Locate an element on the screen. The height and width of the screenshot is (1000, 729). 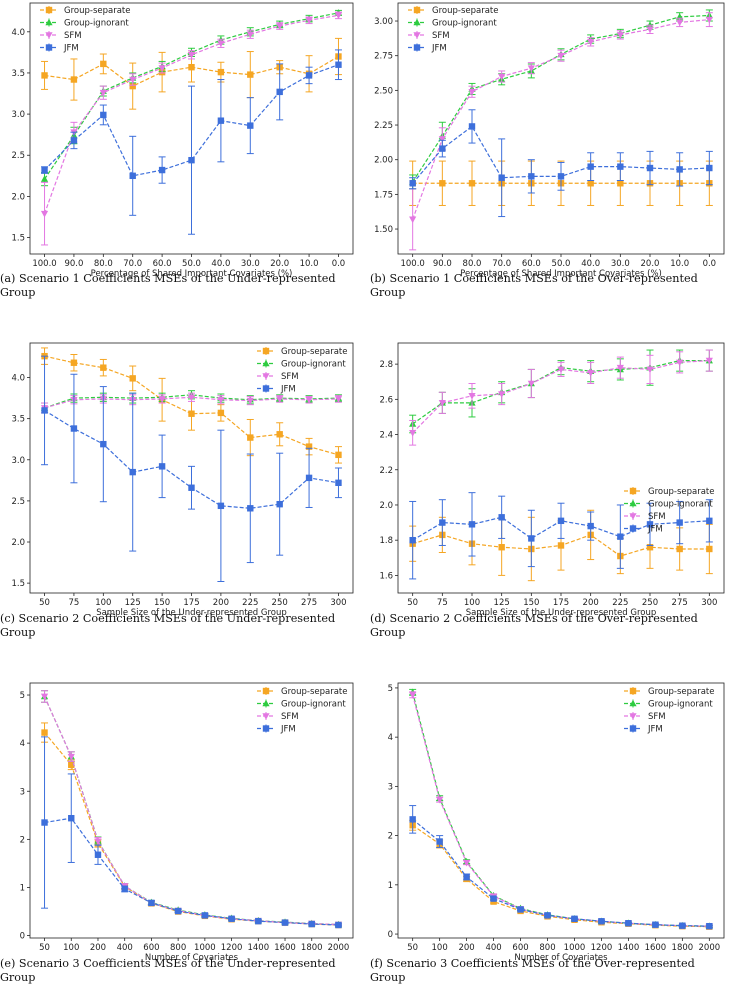
y-tick-label: 2.8 is located at coordinates (386, 365).